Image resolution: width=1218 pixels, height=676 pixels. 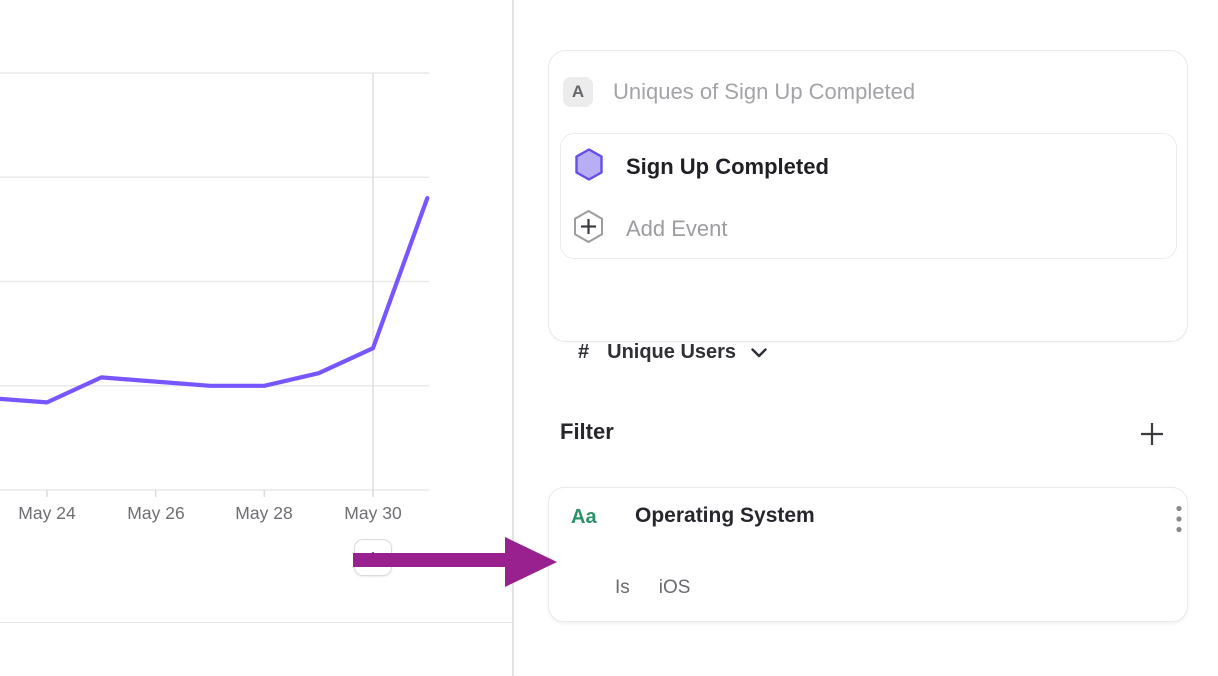 I want to click on measurement-label: Unique Users, so click(x=672, y=352).